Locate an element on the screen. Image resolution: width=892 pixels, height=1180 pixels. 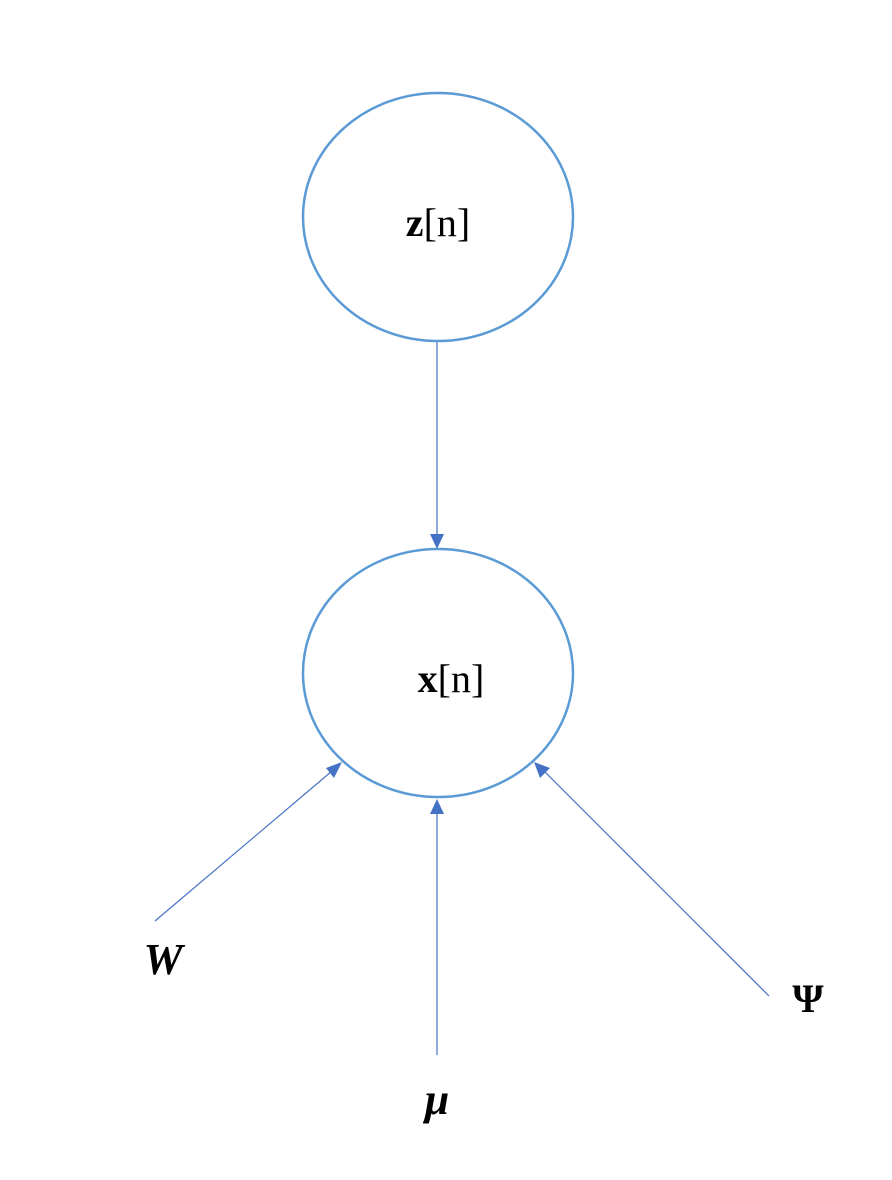
latent-node-symbol: z is located at coordinates (415, 222).